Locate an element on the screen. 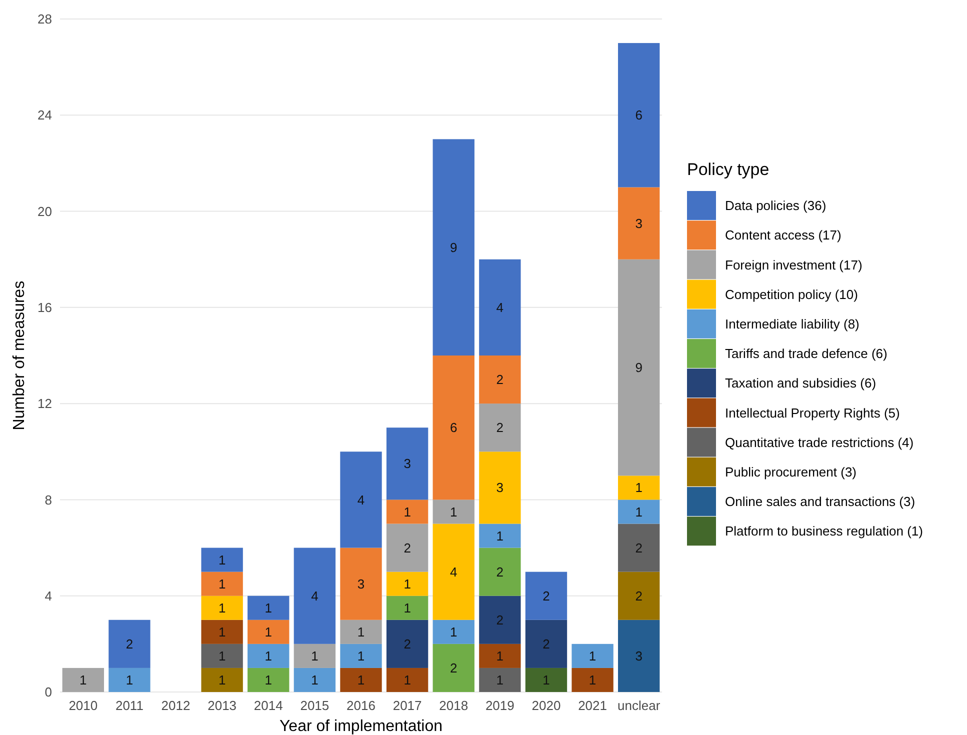  x-tick-label: 2011 is located at coordinates (129, 705).